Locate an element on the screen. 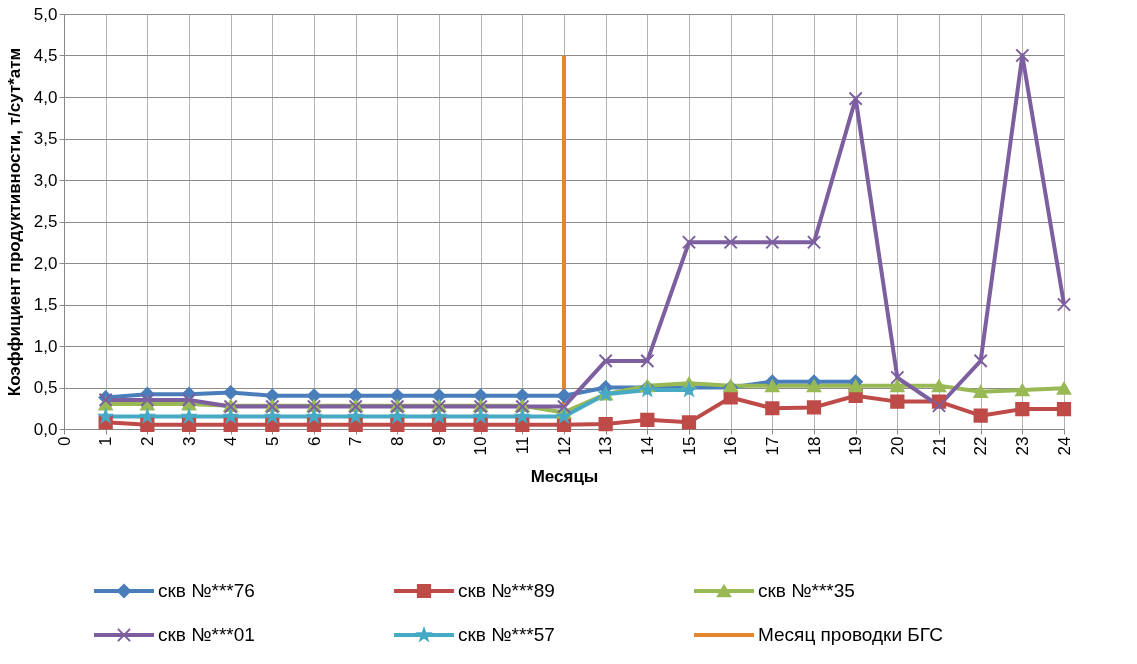 The height and width of the screenshot is (664, 1137). x-tick-label: 20 is located at coordinates (897, 446).